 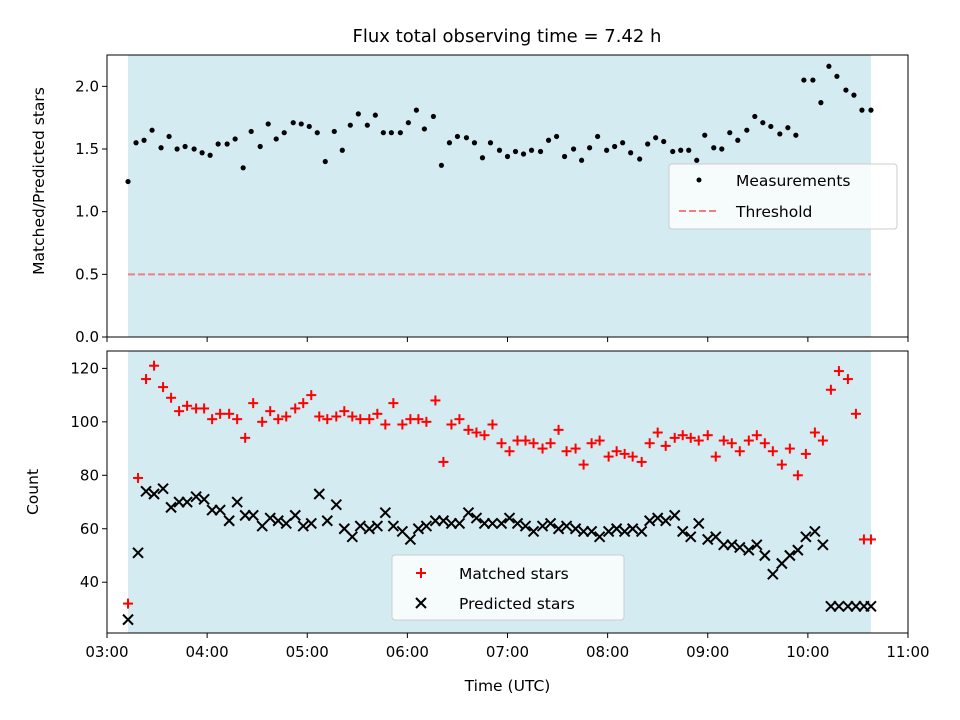 What do you see at coordinates (421, 603) in the screenshot?
I see `legend-predicted-cross` at bounding box center [421, 603].